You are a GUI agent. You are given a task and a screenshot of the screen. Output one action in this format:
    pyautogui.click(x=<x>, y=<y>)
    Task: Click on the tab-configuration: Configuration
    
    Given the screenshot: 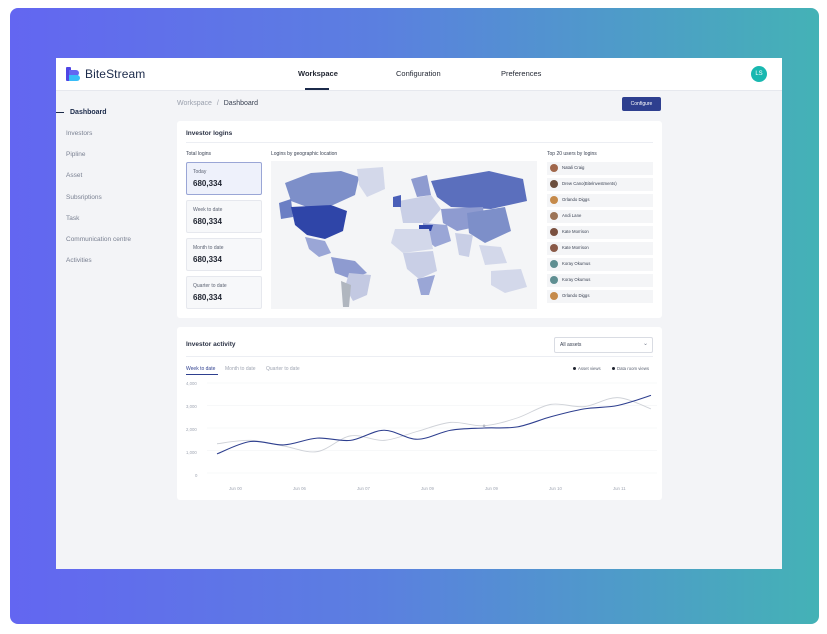 What is the action you would take?
    pyautogui.click(x=418, y=73)
    